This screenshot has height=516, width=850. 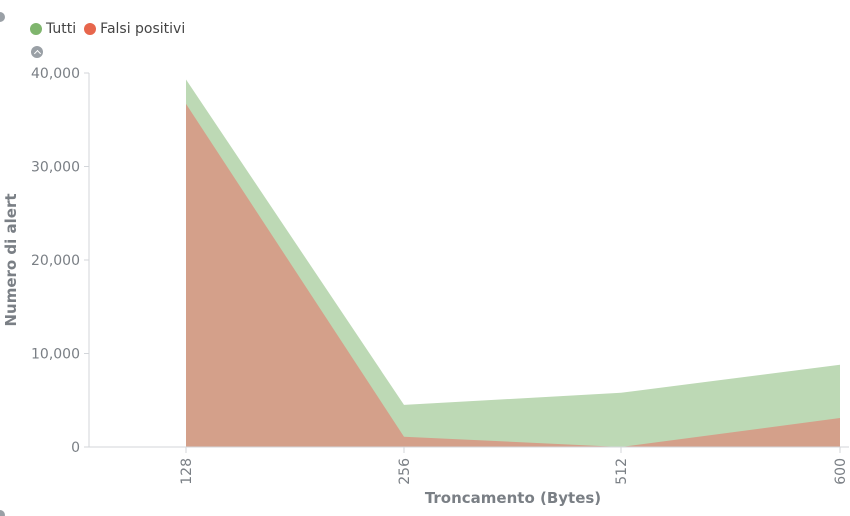 I want to click on legend-label: Falsi positivi, so click(x=143, y=29).